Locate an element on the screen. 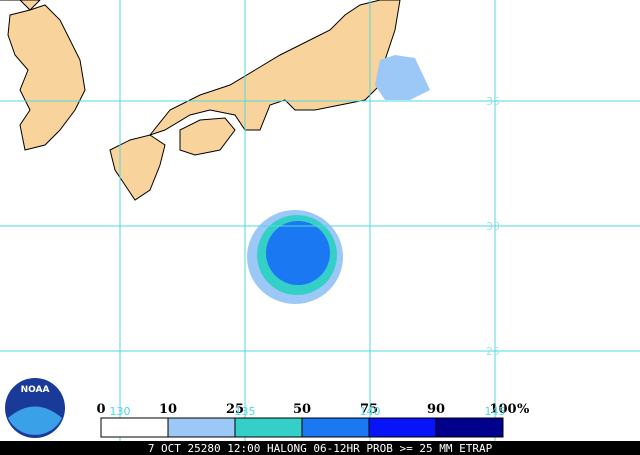 This screenshot has width=640, height=455. korea is located at coordinates (46, 77).